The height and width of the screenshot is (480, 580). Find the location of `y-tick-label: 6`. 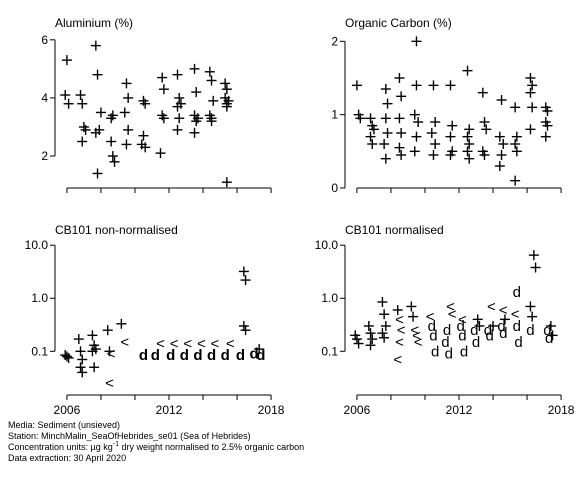

y-tick-label: 6 is located at coordinates (44, 40).